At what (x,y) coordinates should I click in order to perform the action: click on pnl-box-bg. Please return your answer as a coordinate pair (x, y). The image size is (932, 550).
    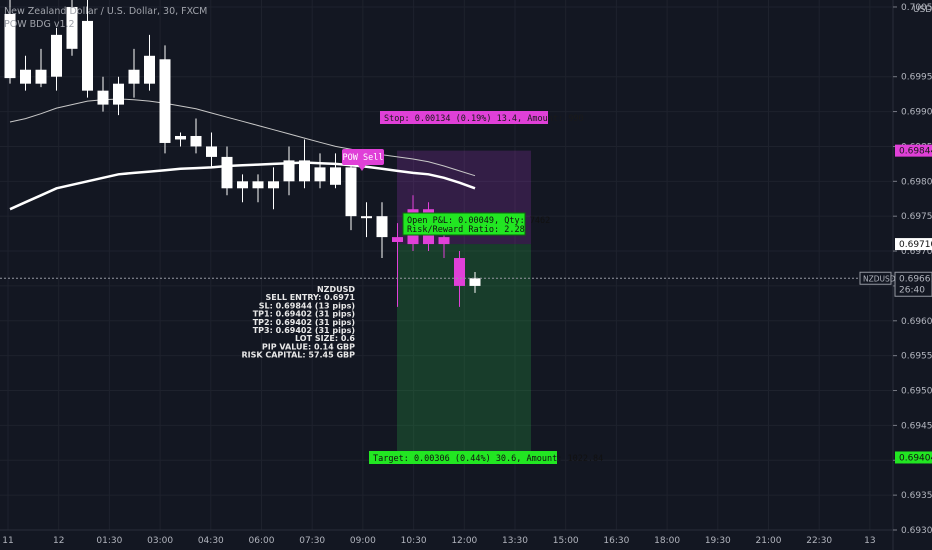
    Looking at the image, I should click on (464, 224).